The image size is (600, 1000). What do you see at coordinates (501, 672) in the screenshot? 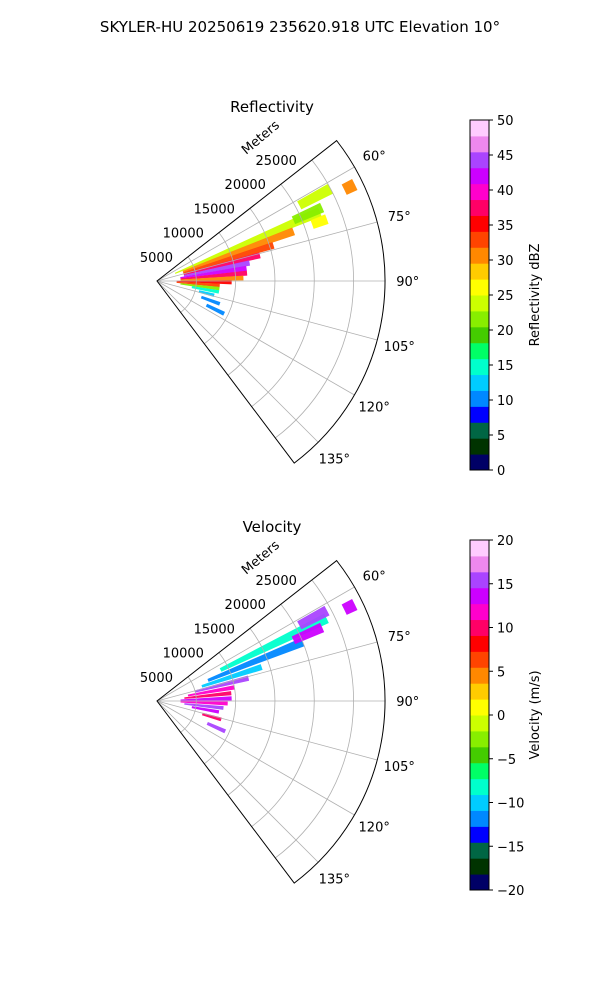
I see `colorbar-tick-label: 5` at bounding box center [501, 672].